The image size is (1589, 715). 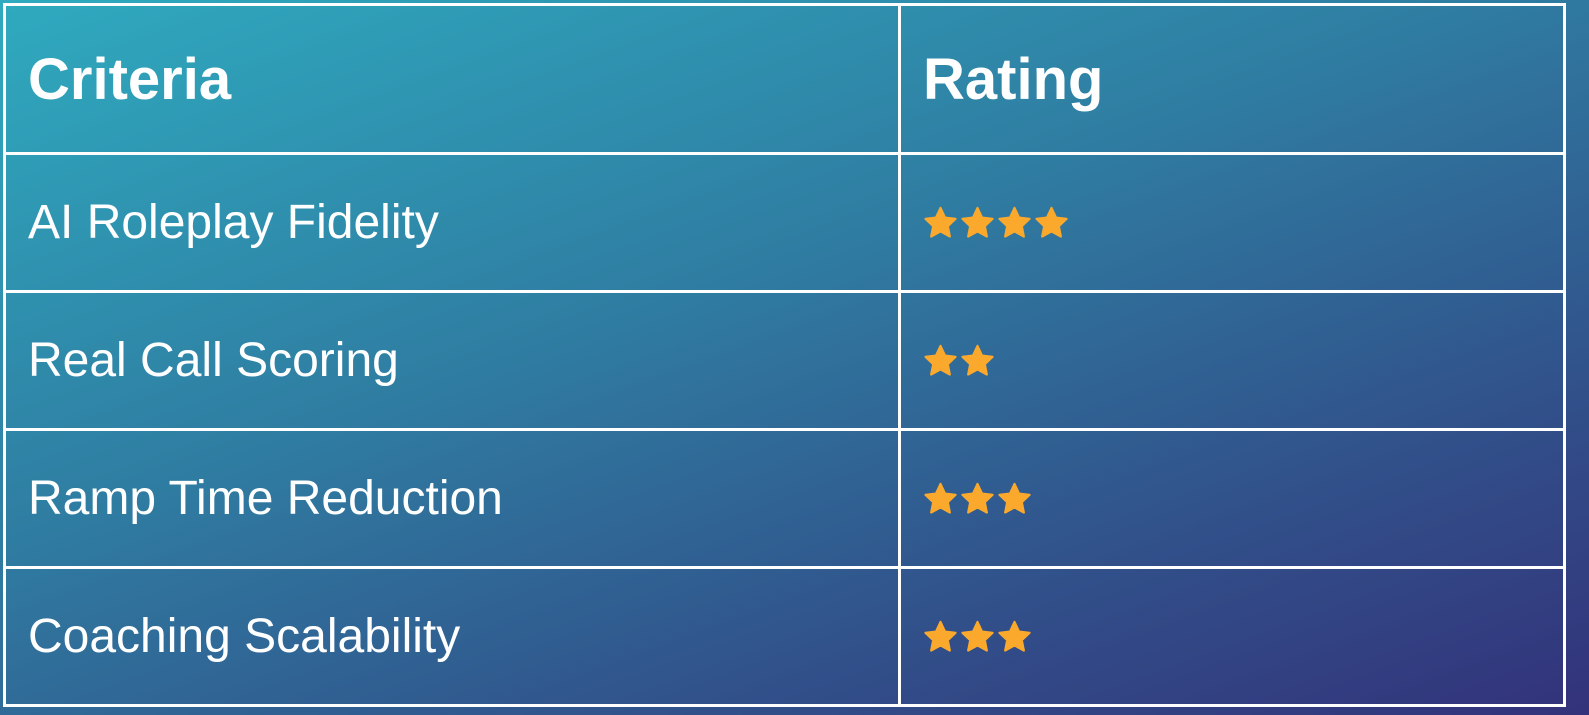 I want to click on criteria-cell: Coaching Scalability, so click(x=452, y=636).